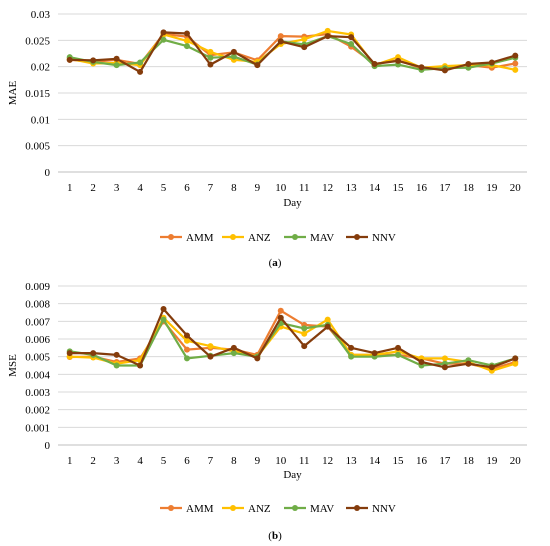 The height and width of the screenshot is (546, 550). I want to click on x-tick-label: 19, so click(492, 188).